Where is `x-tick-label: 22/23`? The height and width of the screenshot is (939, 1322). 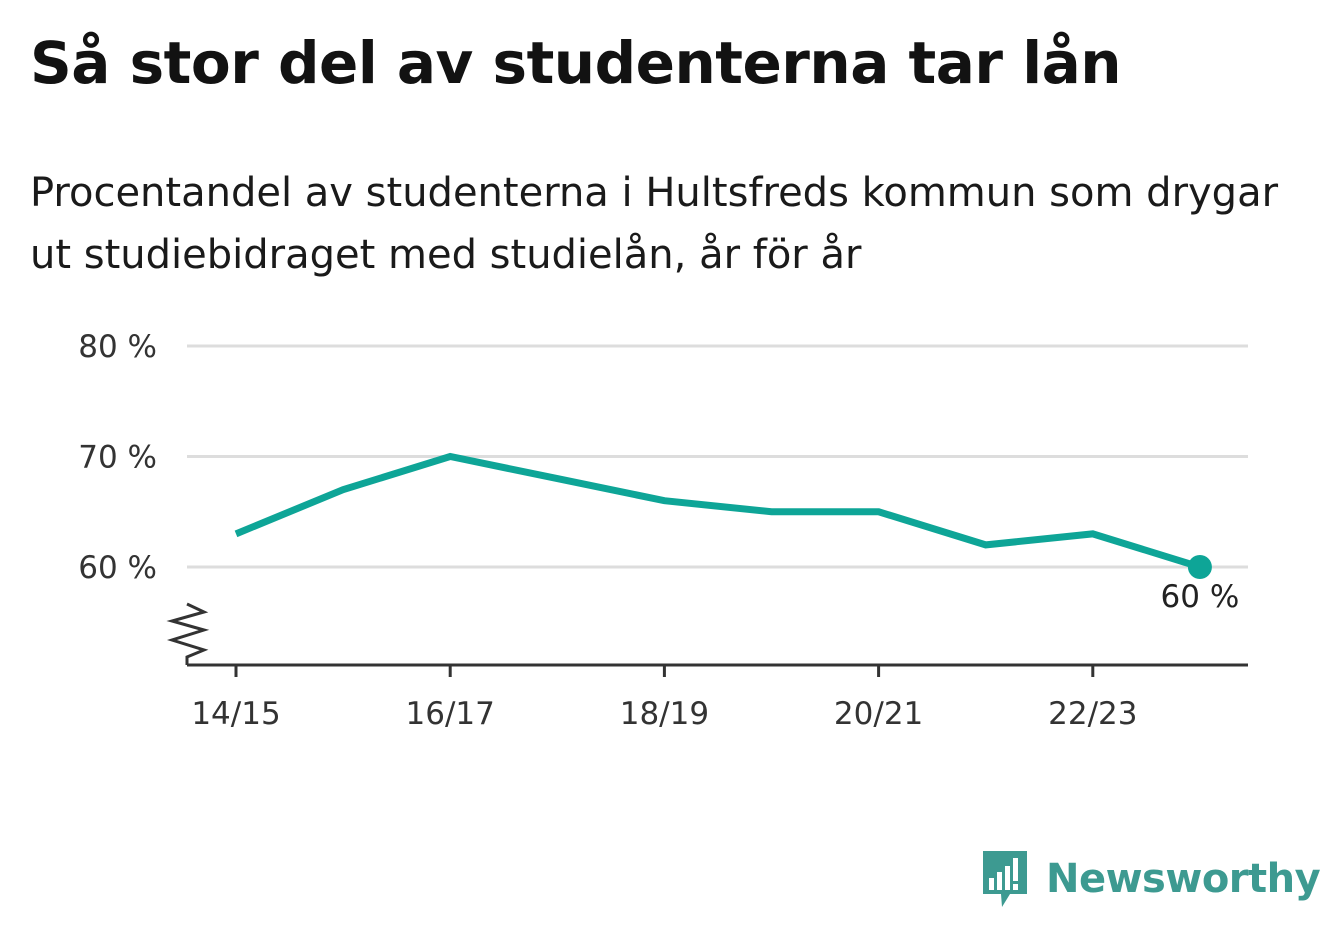 x-tick-label: 22/23 is located at coordinates (1092, 714).